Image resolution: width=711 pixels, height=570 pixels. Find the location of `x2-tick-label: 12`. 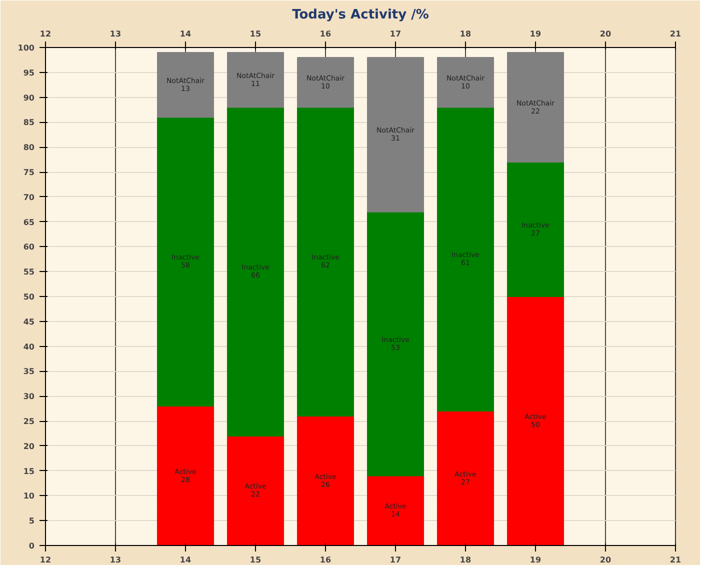

x2-tick-label: 12 is located at coordinates (46, 560).